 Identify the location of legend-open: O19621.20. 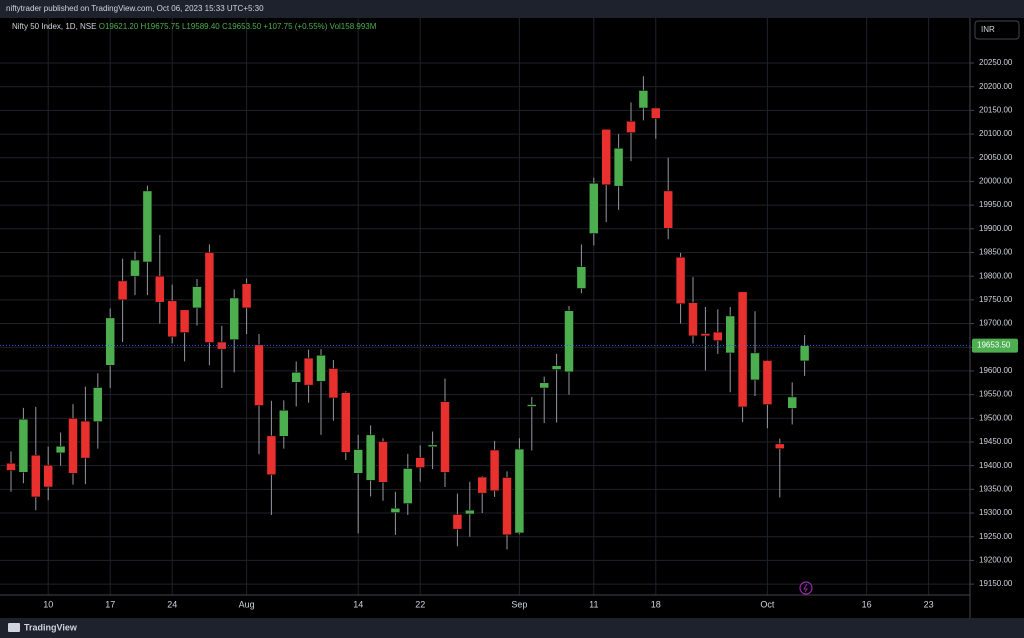
(119, 26).